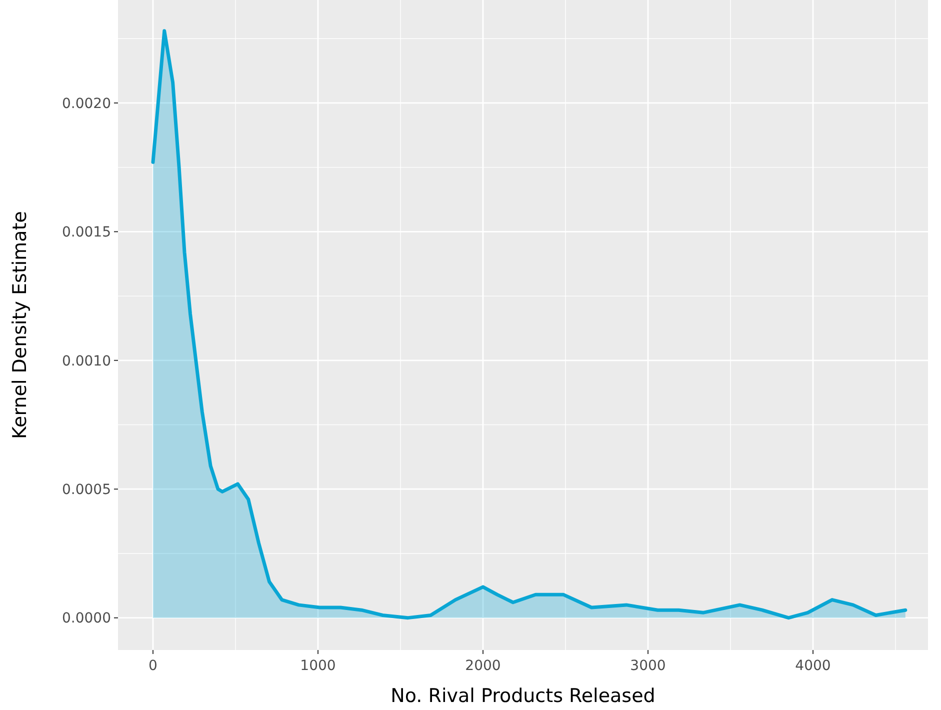 The image size is (941, 710). I want to click on x-axis-title: No. Rival Products Released, so click(523, 696).